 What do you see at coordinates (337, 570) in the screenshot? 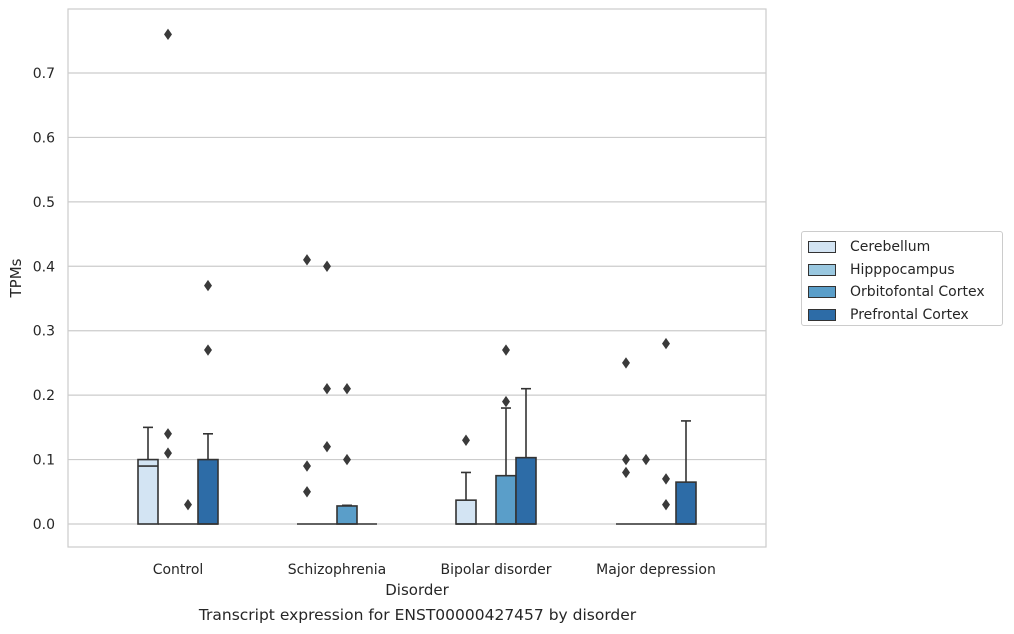
I see `x-tick-label: Schizophrenia` at bounding box center [337, 570].